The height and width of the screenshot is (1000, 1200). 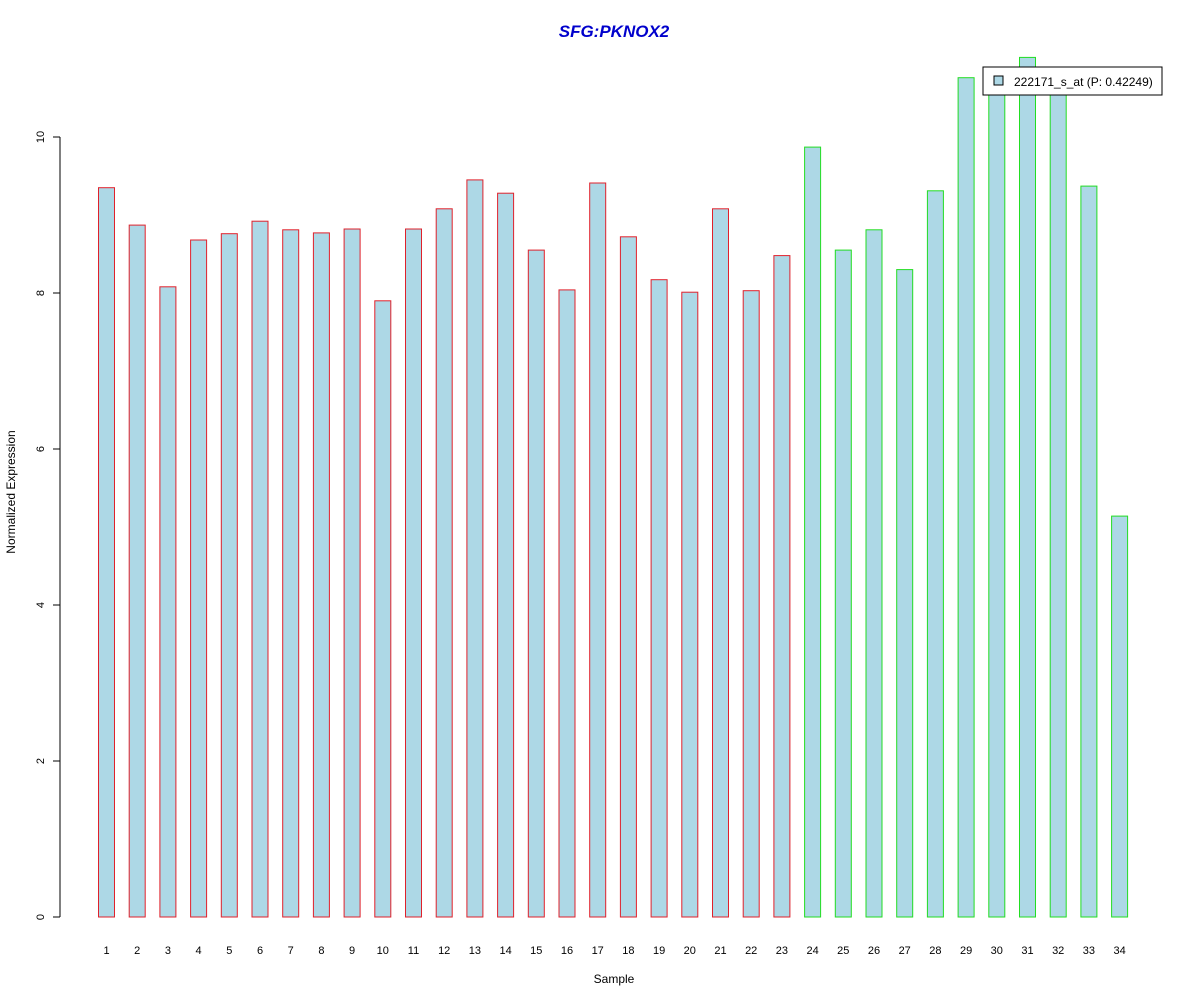 I want to click on legend: 222171_s_at (P: 0.42249), so click(x=1072, y=81).